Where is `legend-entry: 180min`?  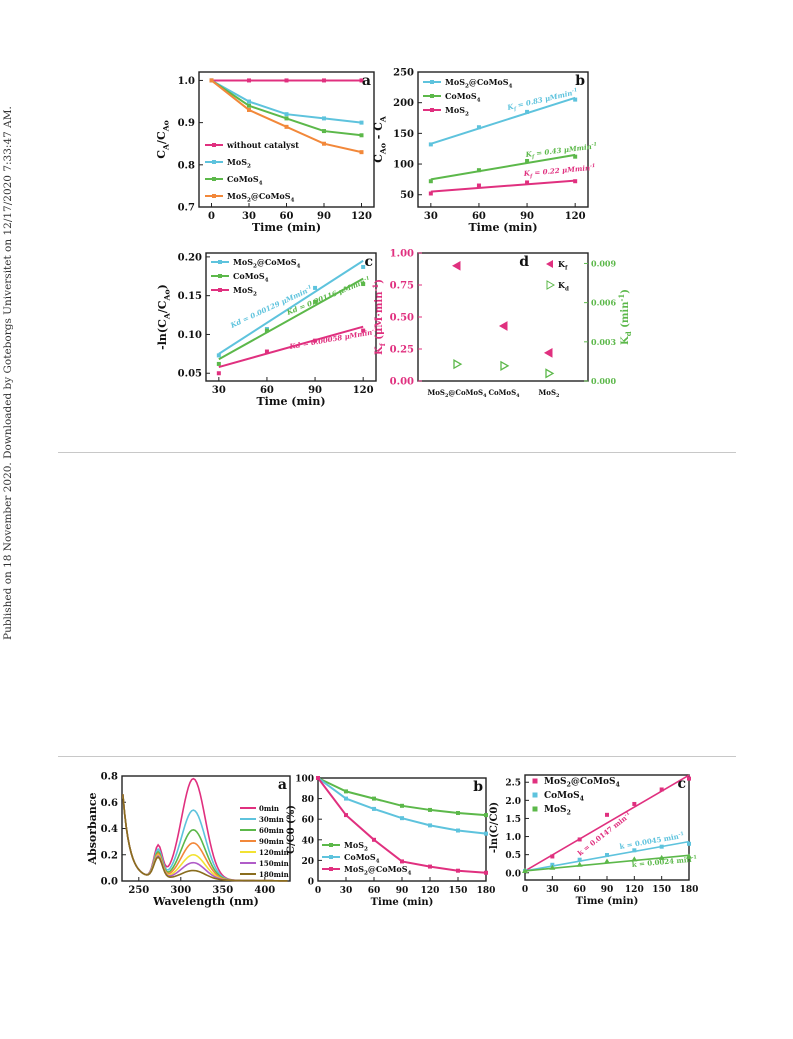
legend-entry: 180min is located at coordinates (274, 874).